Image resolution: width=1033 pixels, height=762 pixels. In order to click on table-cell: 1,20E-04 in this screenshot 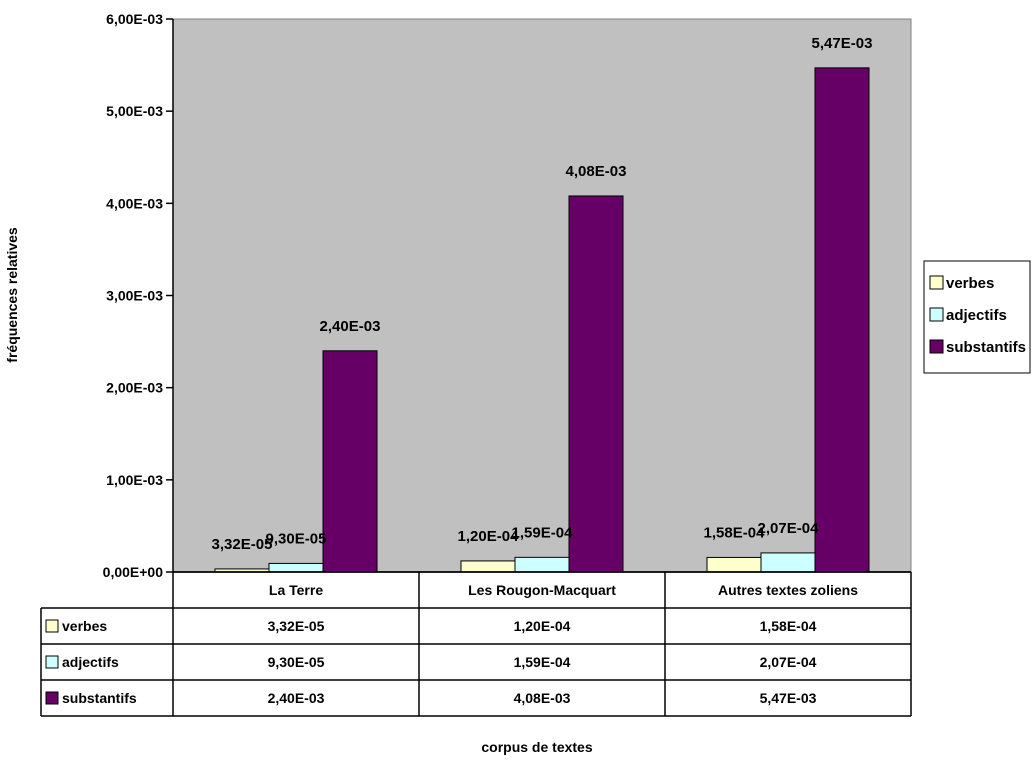, I will do `click(542, 626)`.